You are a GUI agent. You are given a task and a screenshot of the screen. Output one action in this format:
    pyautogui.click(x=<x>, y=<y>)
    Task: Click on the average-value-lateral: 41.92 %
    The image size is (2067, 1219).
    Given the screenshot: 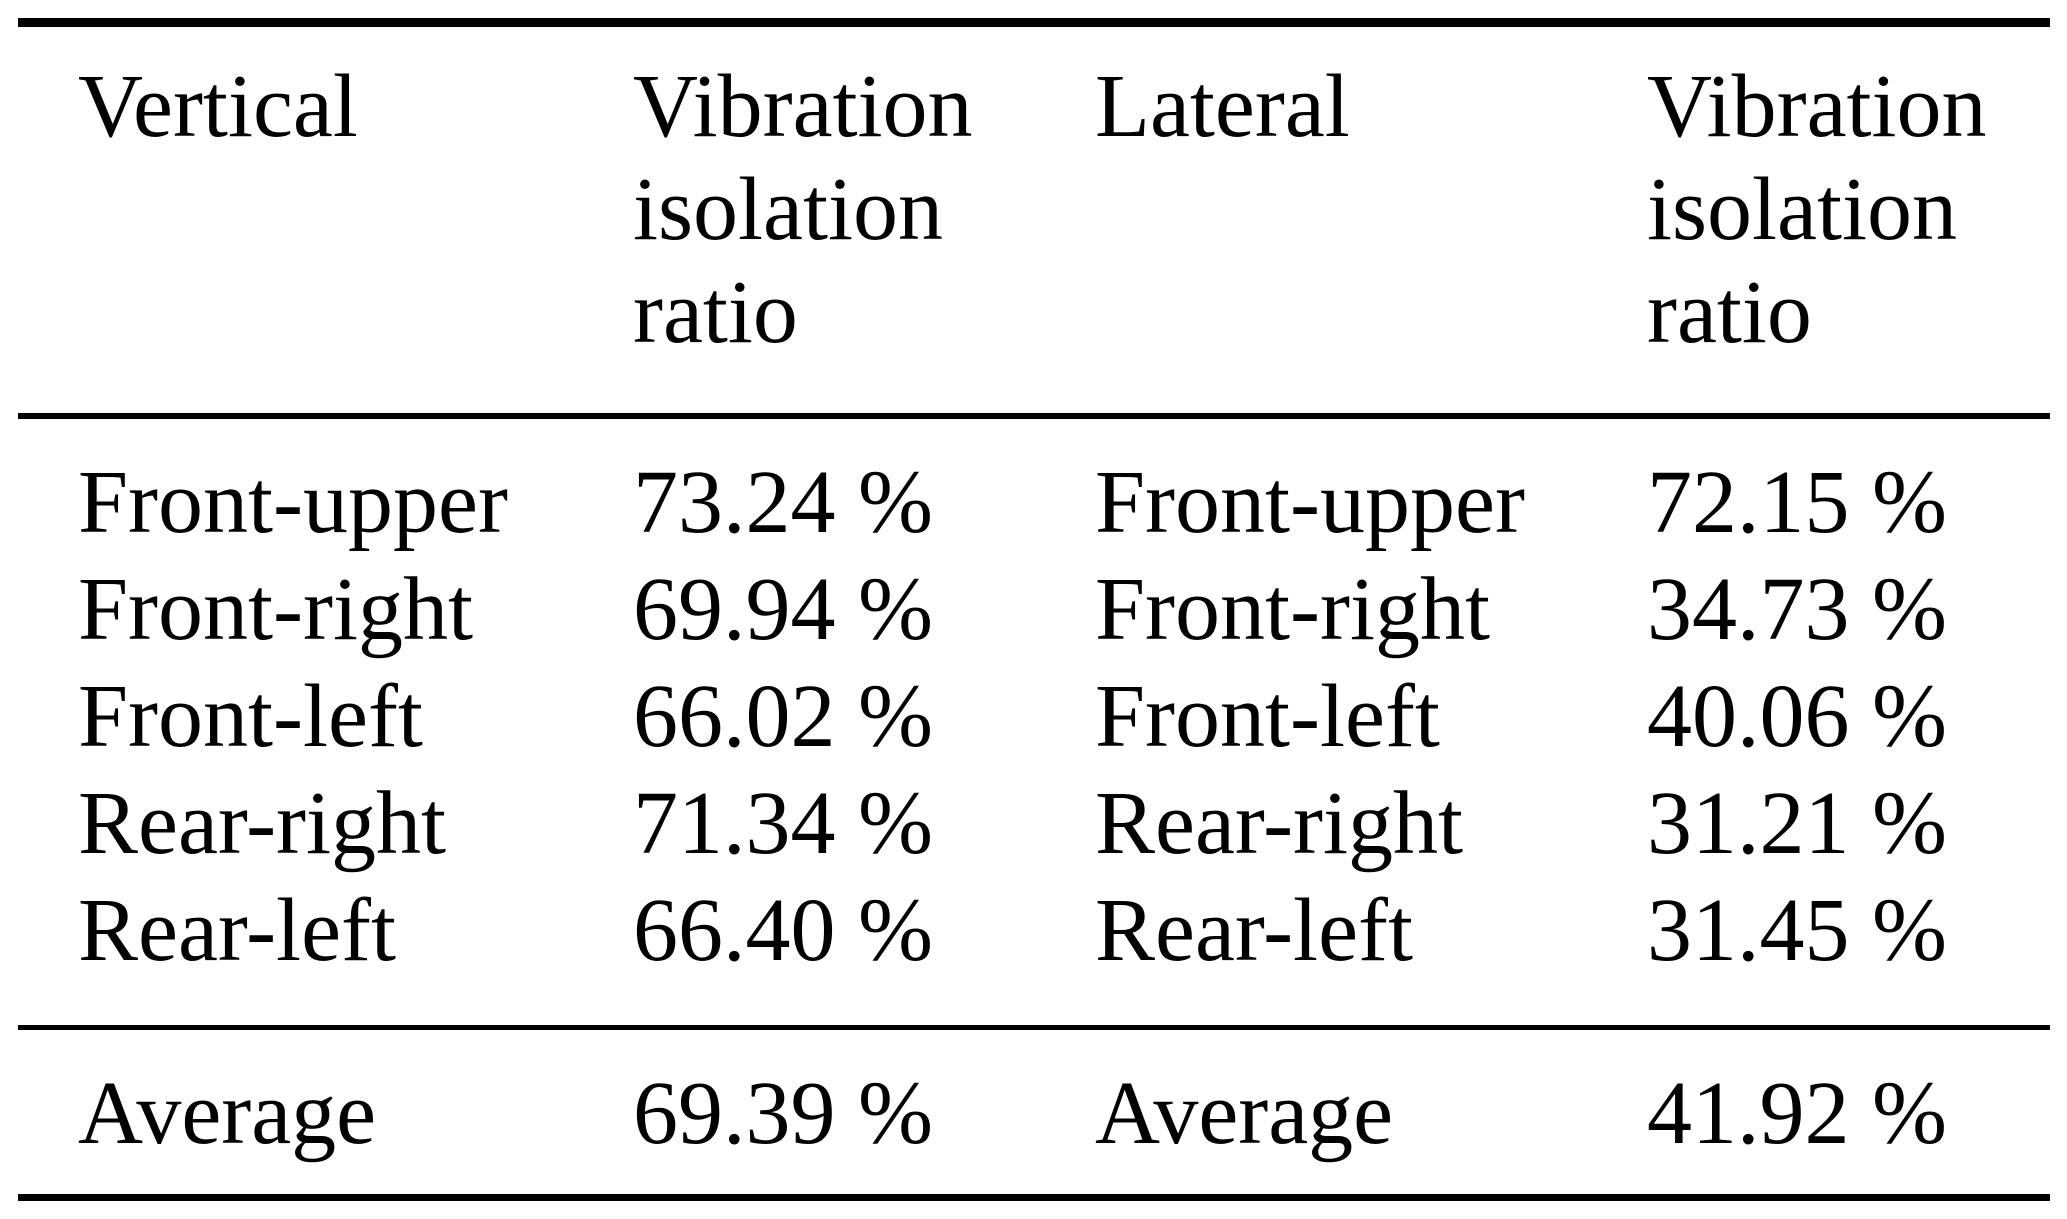 What is the action you would take?
    pyautogui.click(x=1797, y=1113)
    